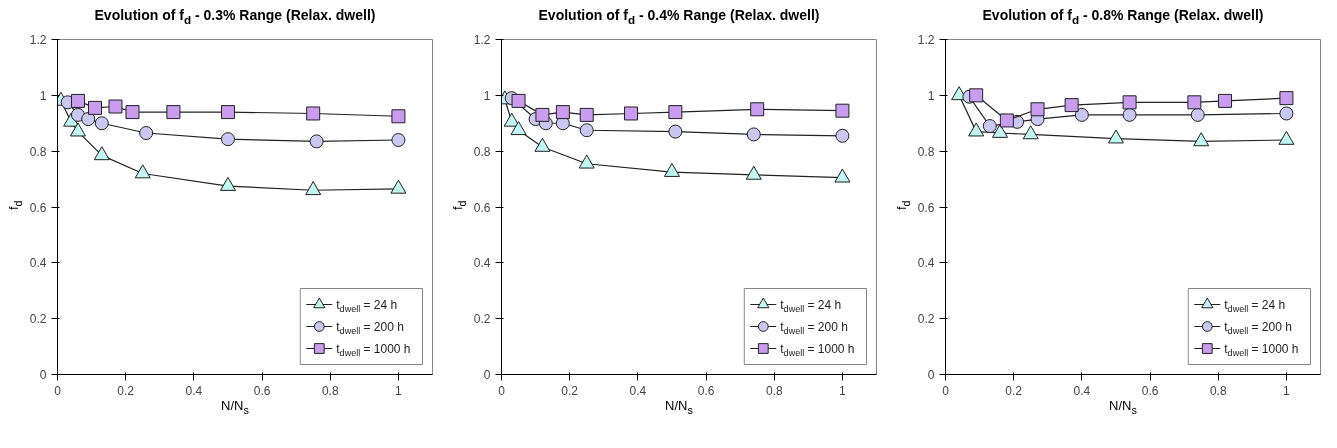 The width and height of the screenshot is (1337, 448). I want to click on chart-title: Evolution of f$_{d}$ - 0.4% Range (Relax. dwell), so click(679, 17).